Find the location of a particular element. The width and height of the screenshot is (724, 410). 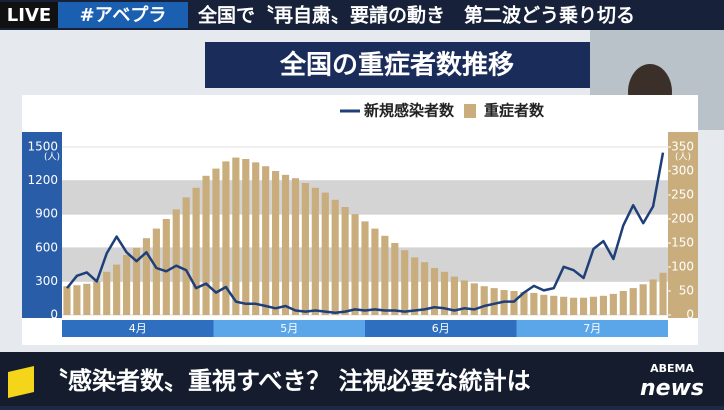

right-axis-band is located at coordinates (683, 225).